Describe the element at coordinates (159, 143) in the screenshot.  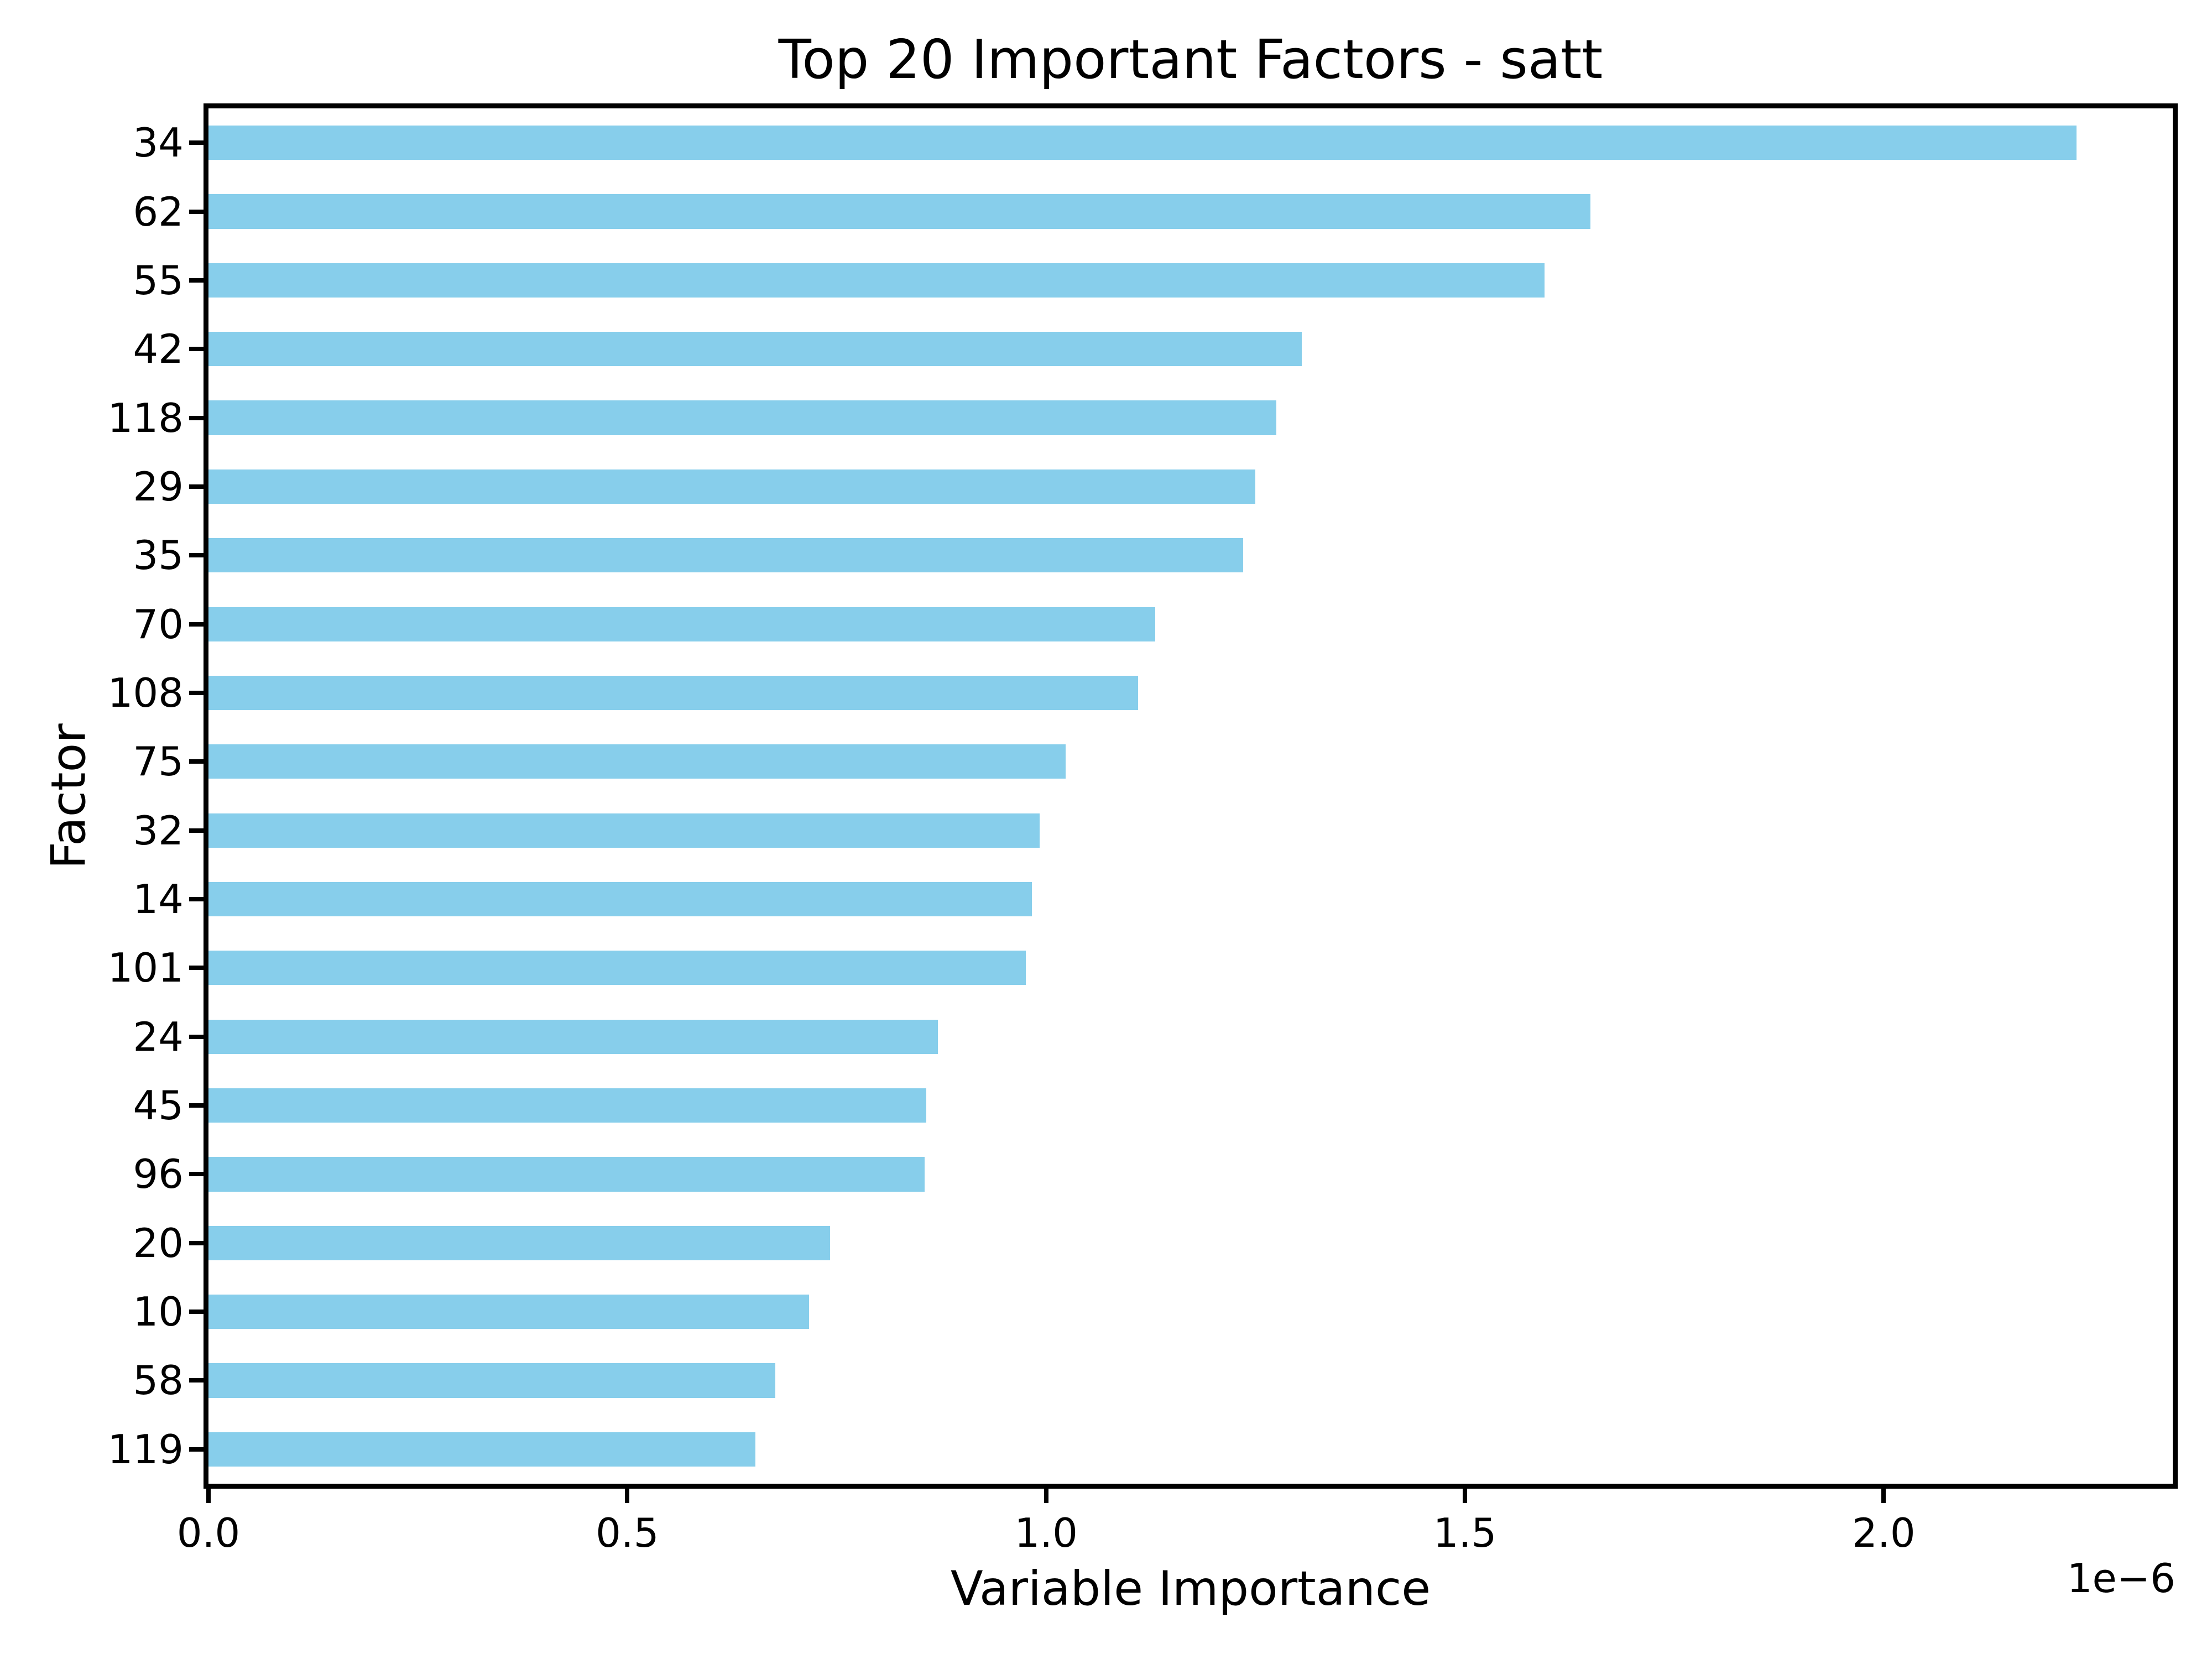
I see `y-tick-label: 34` at that location.